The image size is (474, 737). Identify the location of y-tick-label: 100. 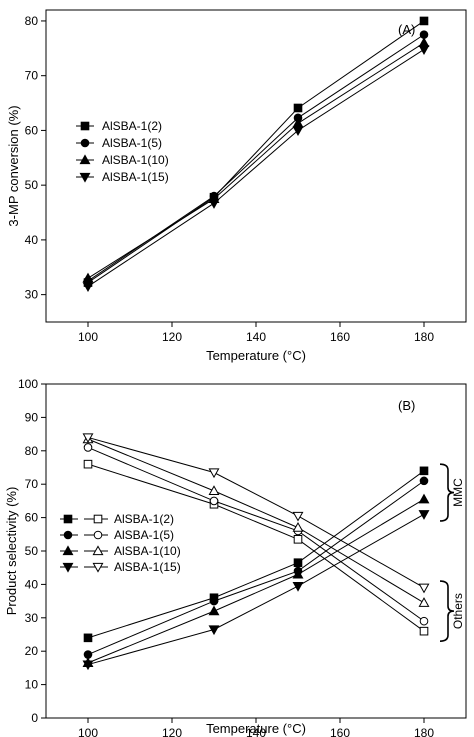
(28, 384).